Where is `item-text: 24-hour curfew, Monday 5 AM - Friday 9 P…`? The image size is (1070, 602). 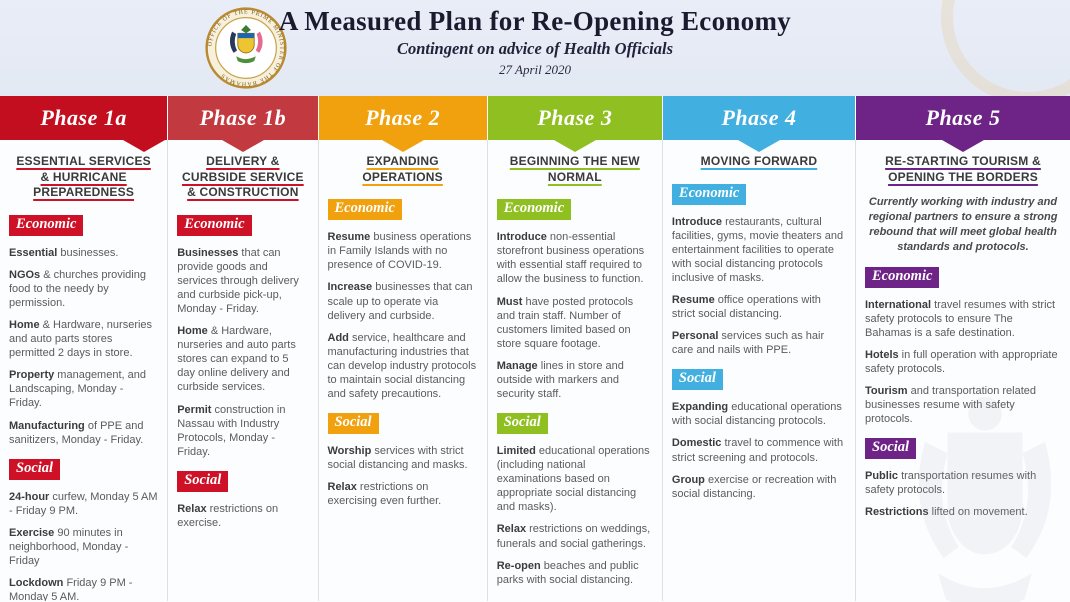 item-text: 24-hour curfew, Monday 5 AM - Friday 9 P… is located at coordinates (83, 503).